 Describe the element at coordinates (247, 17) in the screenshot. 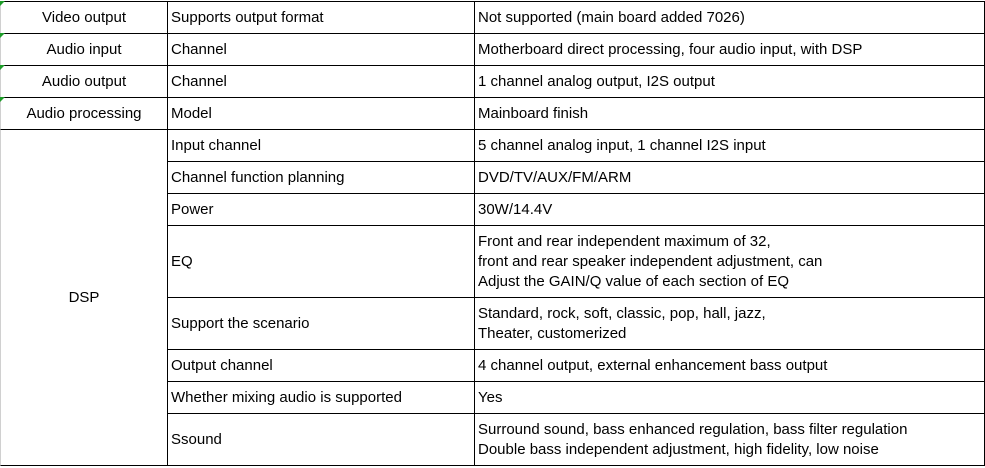

I see `cell-text: Supports output format` at that location.